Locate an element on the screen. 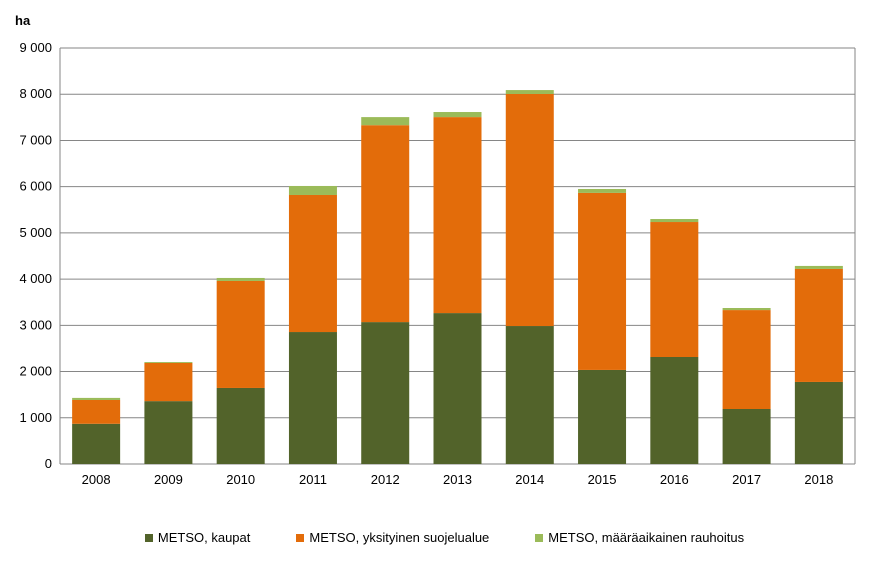 The height and width of the screenshot is (564, 889). legend-item: METSO, yksityinen suojelualue is located at coordinates (392, 537).